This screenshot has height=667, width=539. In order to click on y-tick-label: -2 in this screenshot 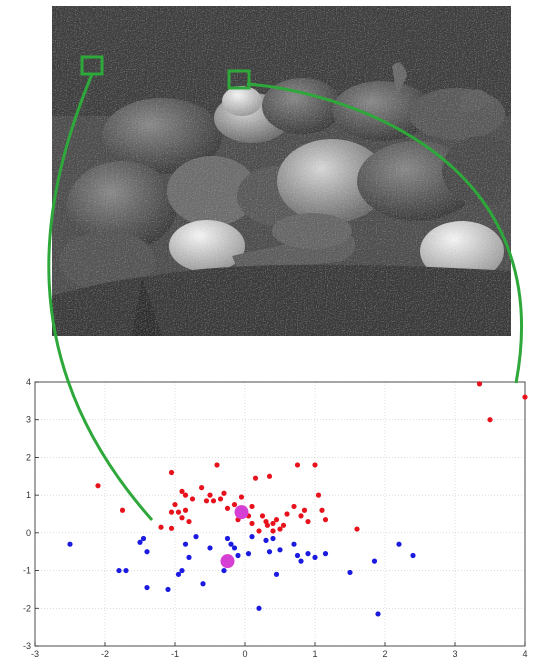, I will do `click(27, 608)`.